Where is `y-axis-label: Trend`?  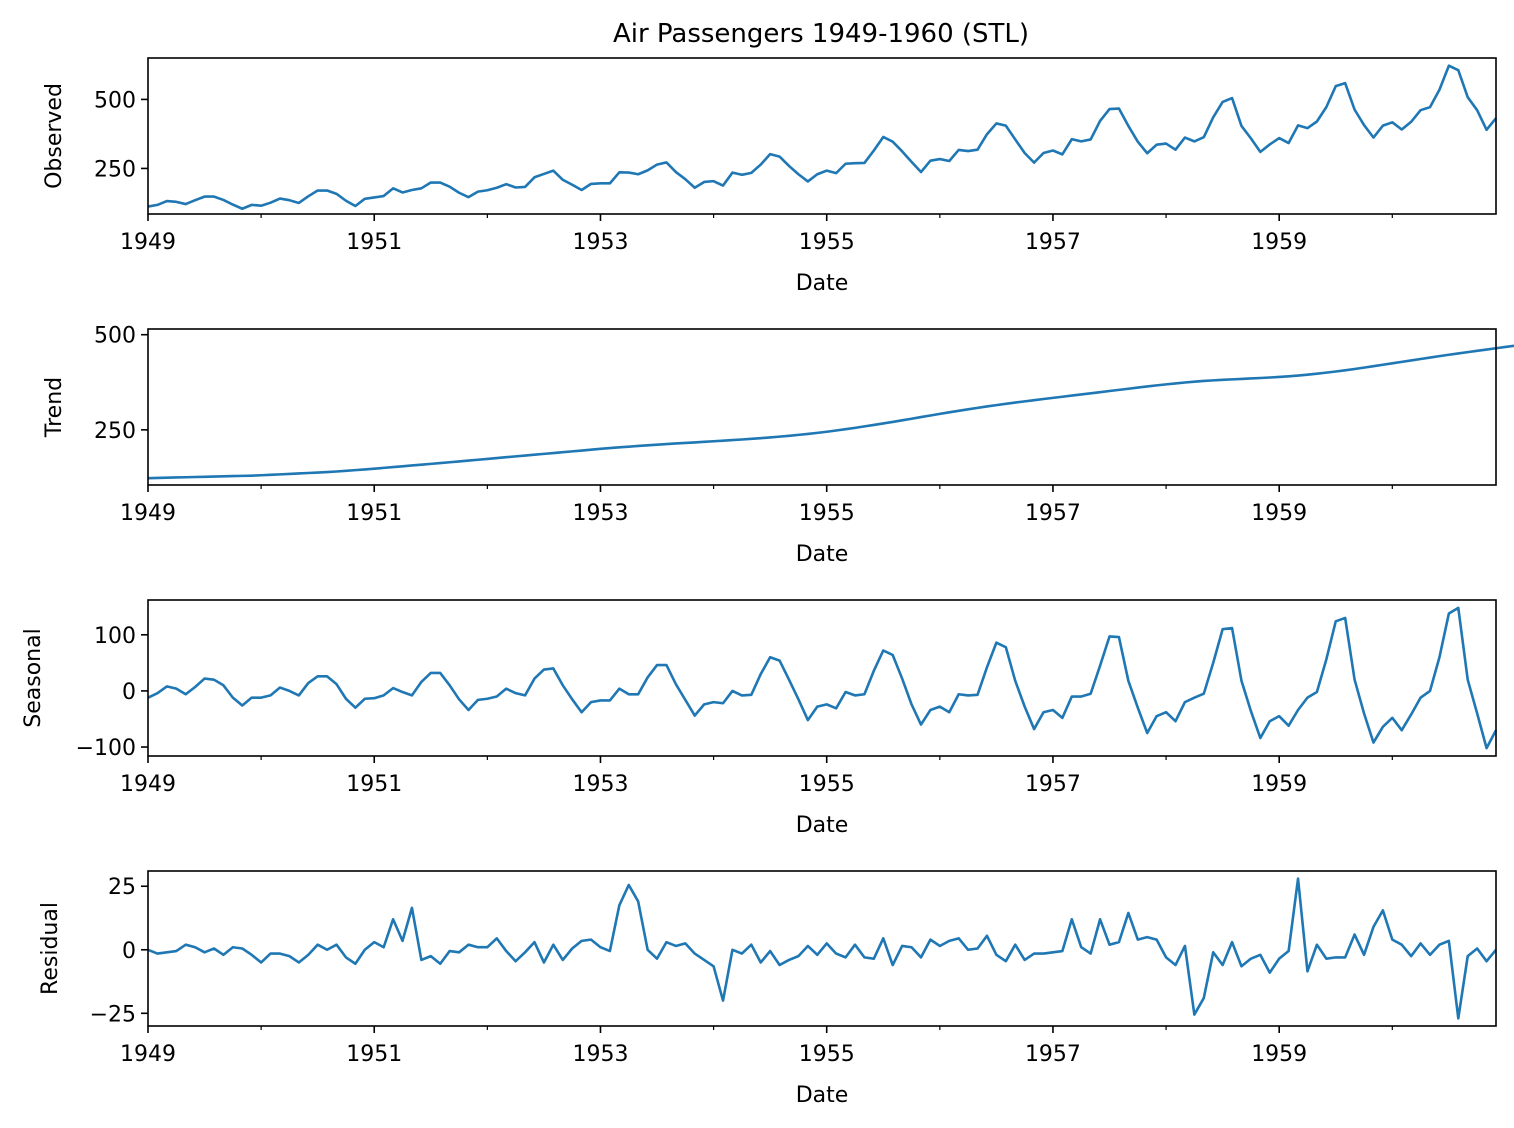 y-axis-label: Trend is located at coordinates (54, 407).